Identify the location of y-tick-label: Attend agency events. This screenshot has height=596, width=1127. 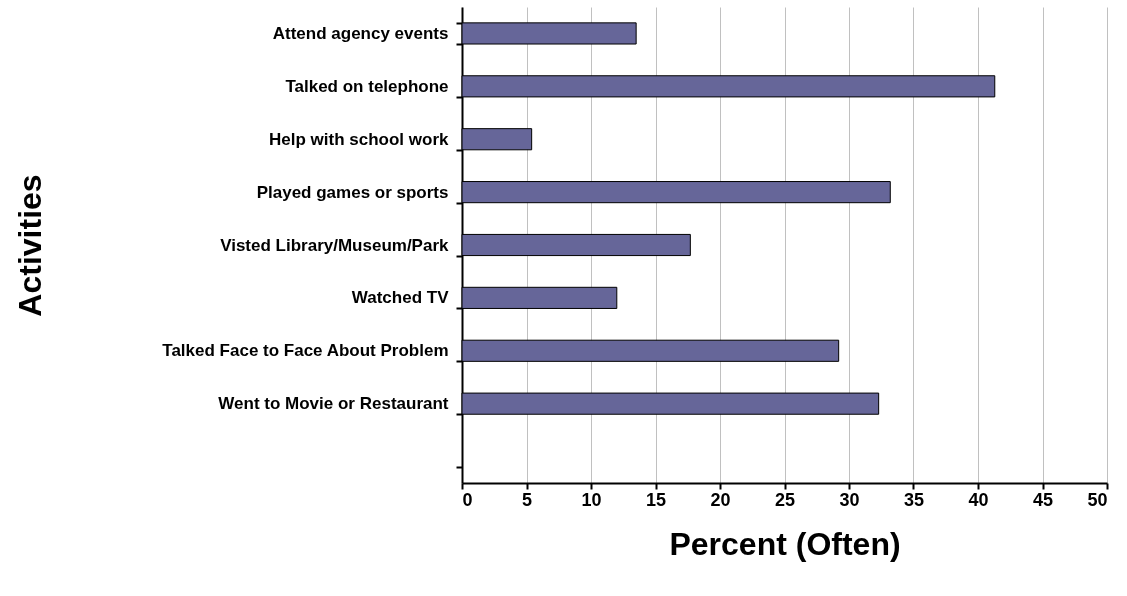
(360, 33).